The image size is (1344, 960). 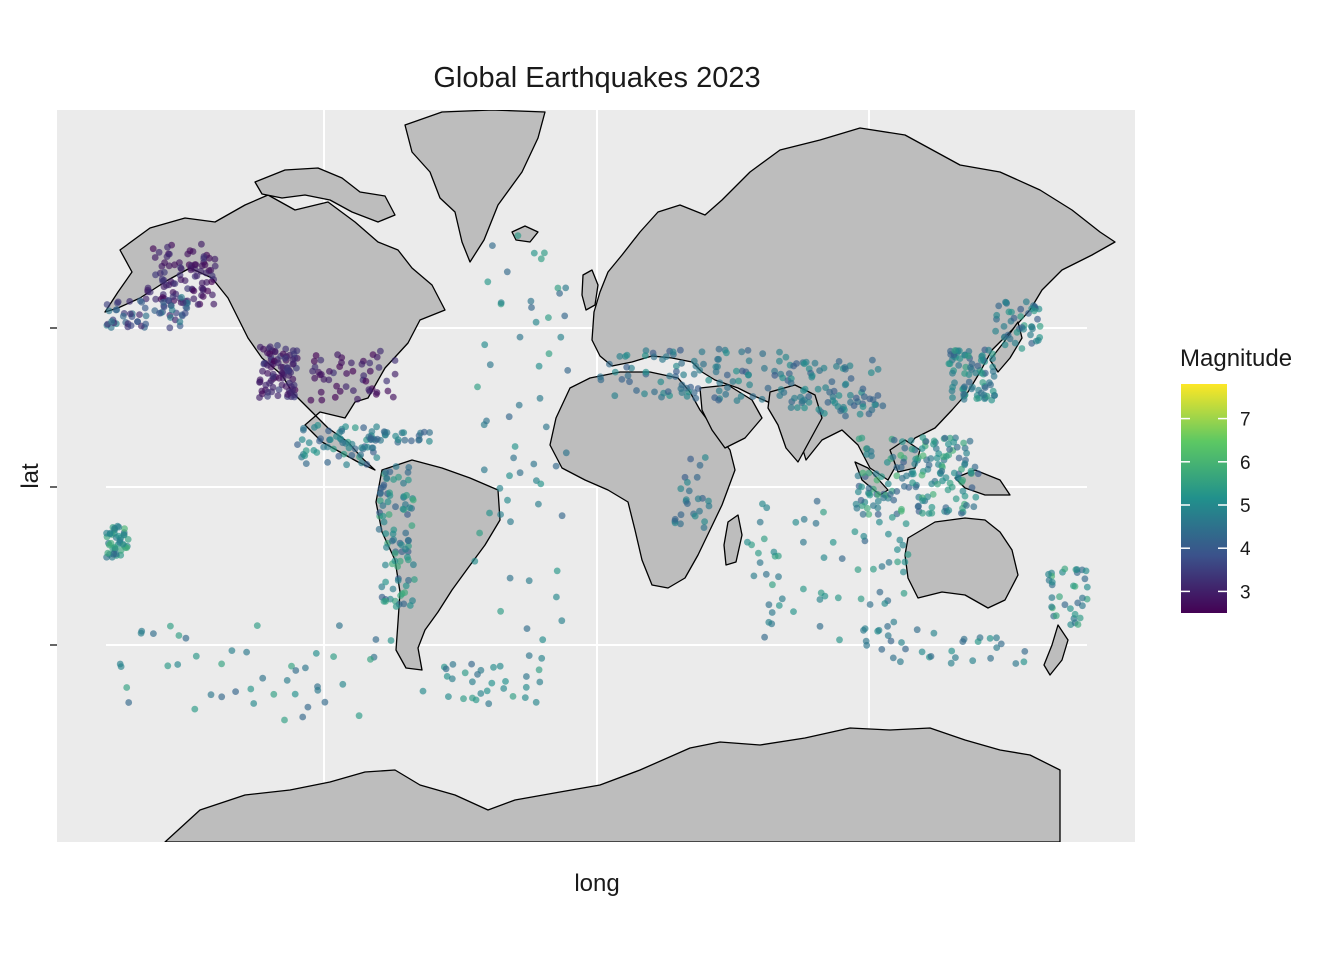 I want to click on y-axis-label: lat, so click(x=30, y=476).